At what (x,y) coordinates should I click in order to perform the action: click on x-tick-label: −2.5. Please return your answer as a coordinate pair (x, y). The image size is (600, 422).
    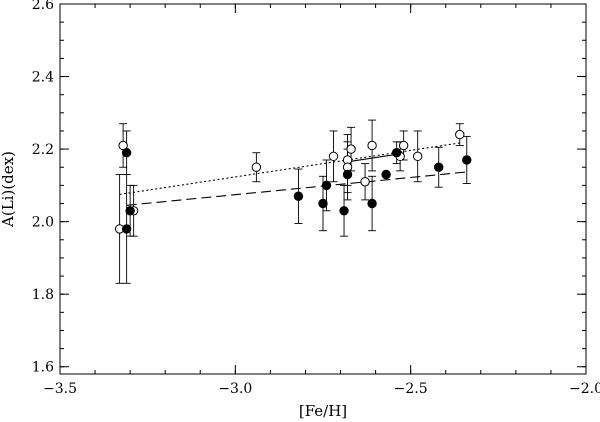
    Looking at the image, I should click on (411, 389).